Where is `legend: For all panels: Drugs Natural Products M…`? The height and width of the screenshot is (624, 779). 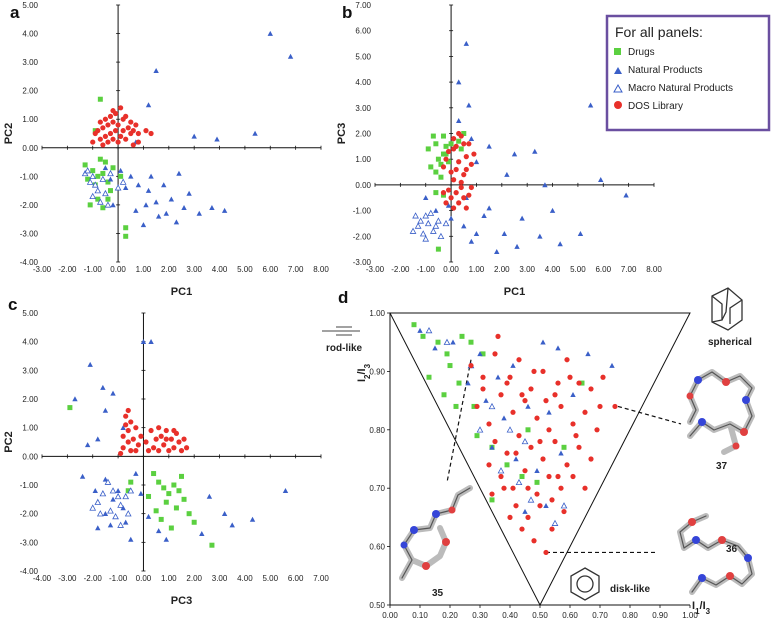 legend: For all panels: Drugs Natural Products M… is located at coordinates (688, 73).